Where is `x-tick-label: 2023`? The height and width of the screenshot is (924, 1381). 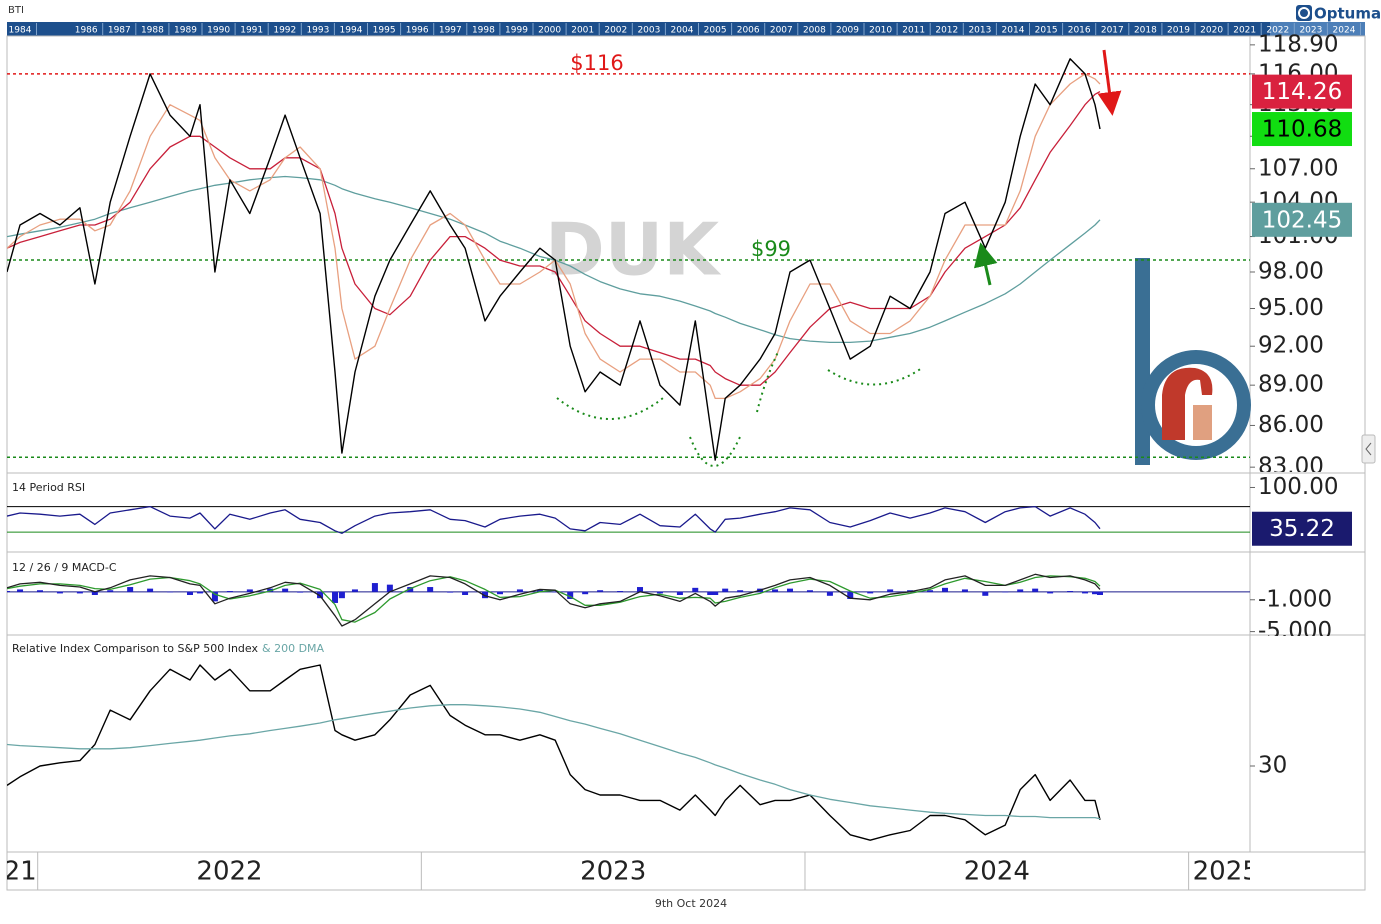 x-tick-label: 2023 is located at coordinates (613, 872).